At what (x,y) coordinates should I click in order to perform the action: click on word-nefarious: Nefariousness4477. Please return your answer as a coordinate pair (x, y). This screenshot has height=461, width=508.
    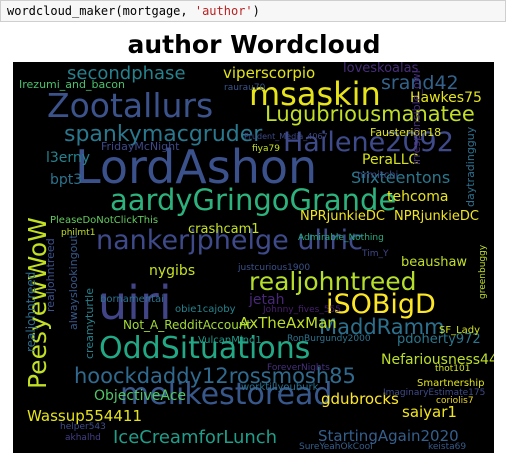
    Looking at the image, I should click on (437, 360).